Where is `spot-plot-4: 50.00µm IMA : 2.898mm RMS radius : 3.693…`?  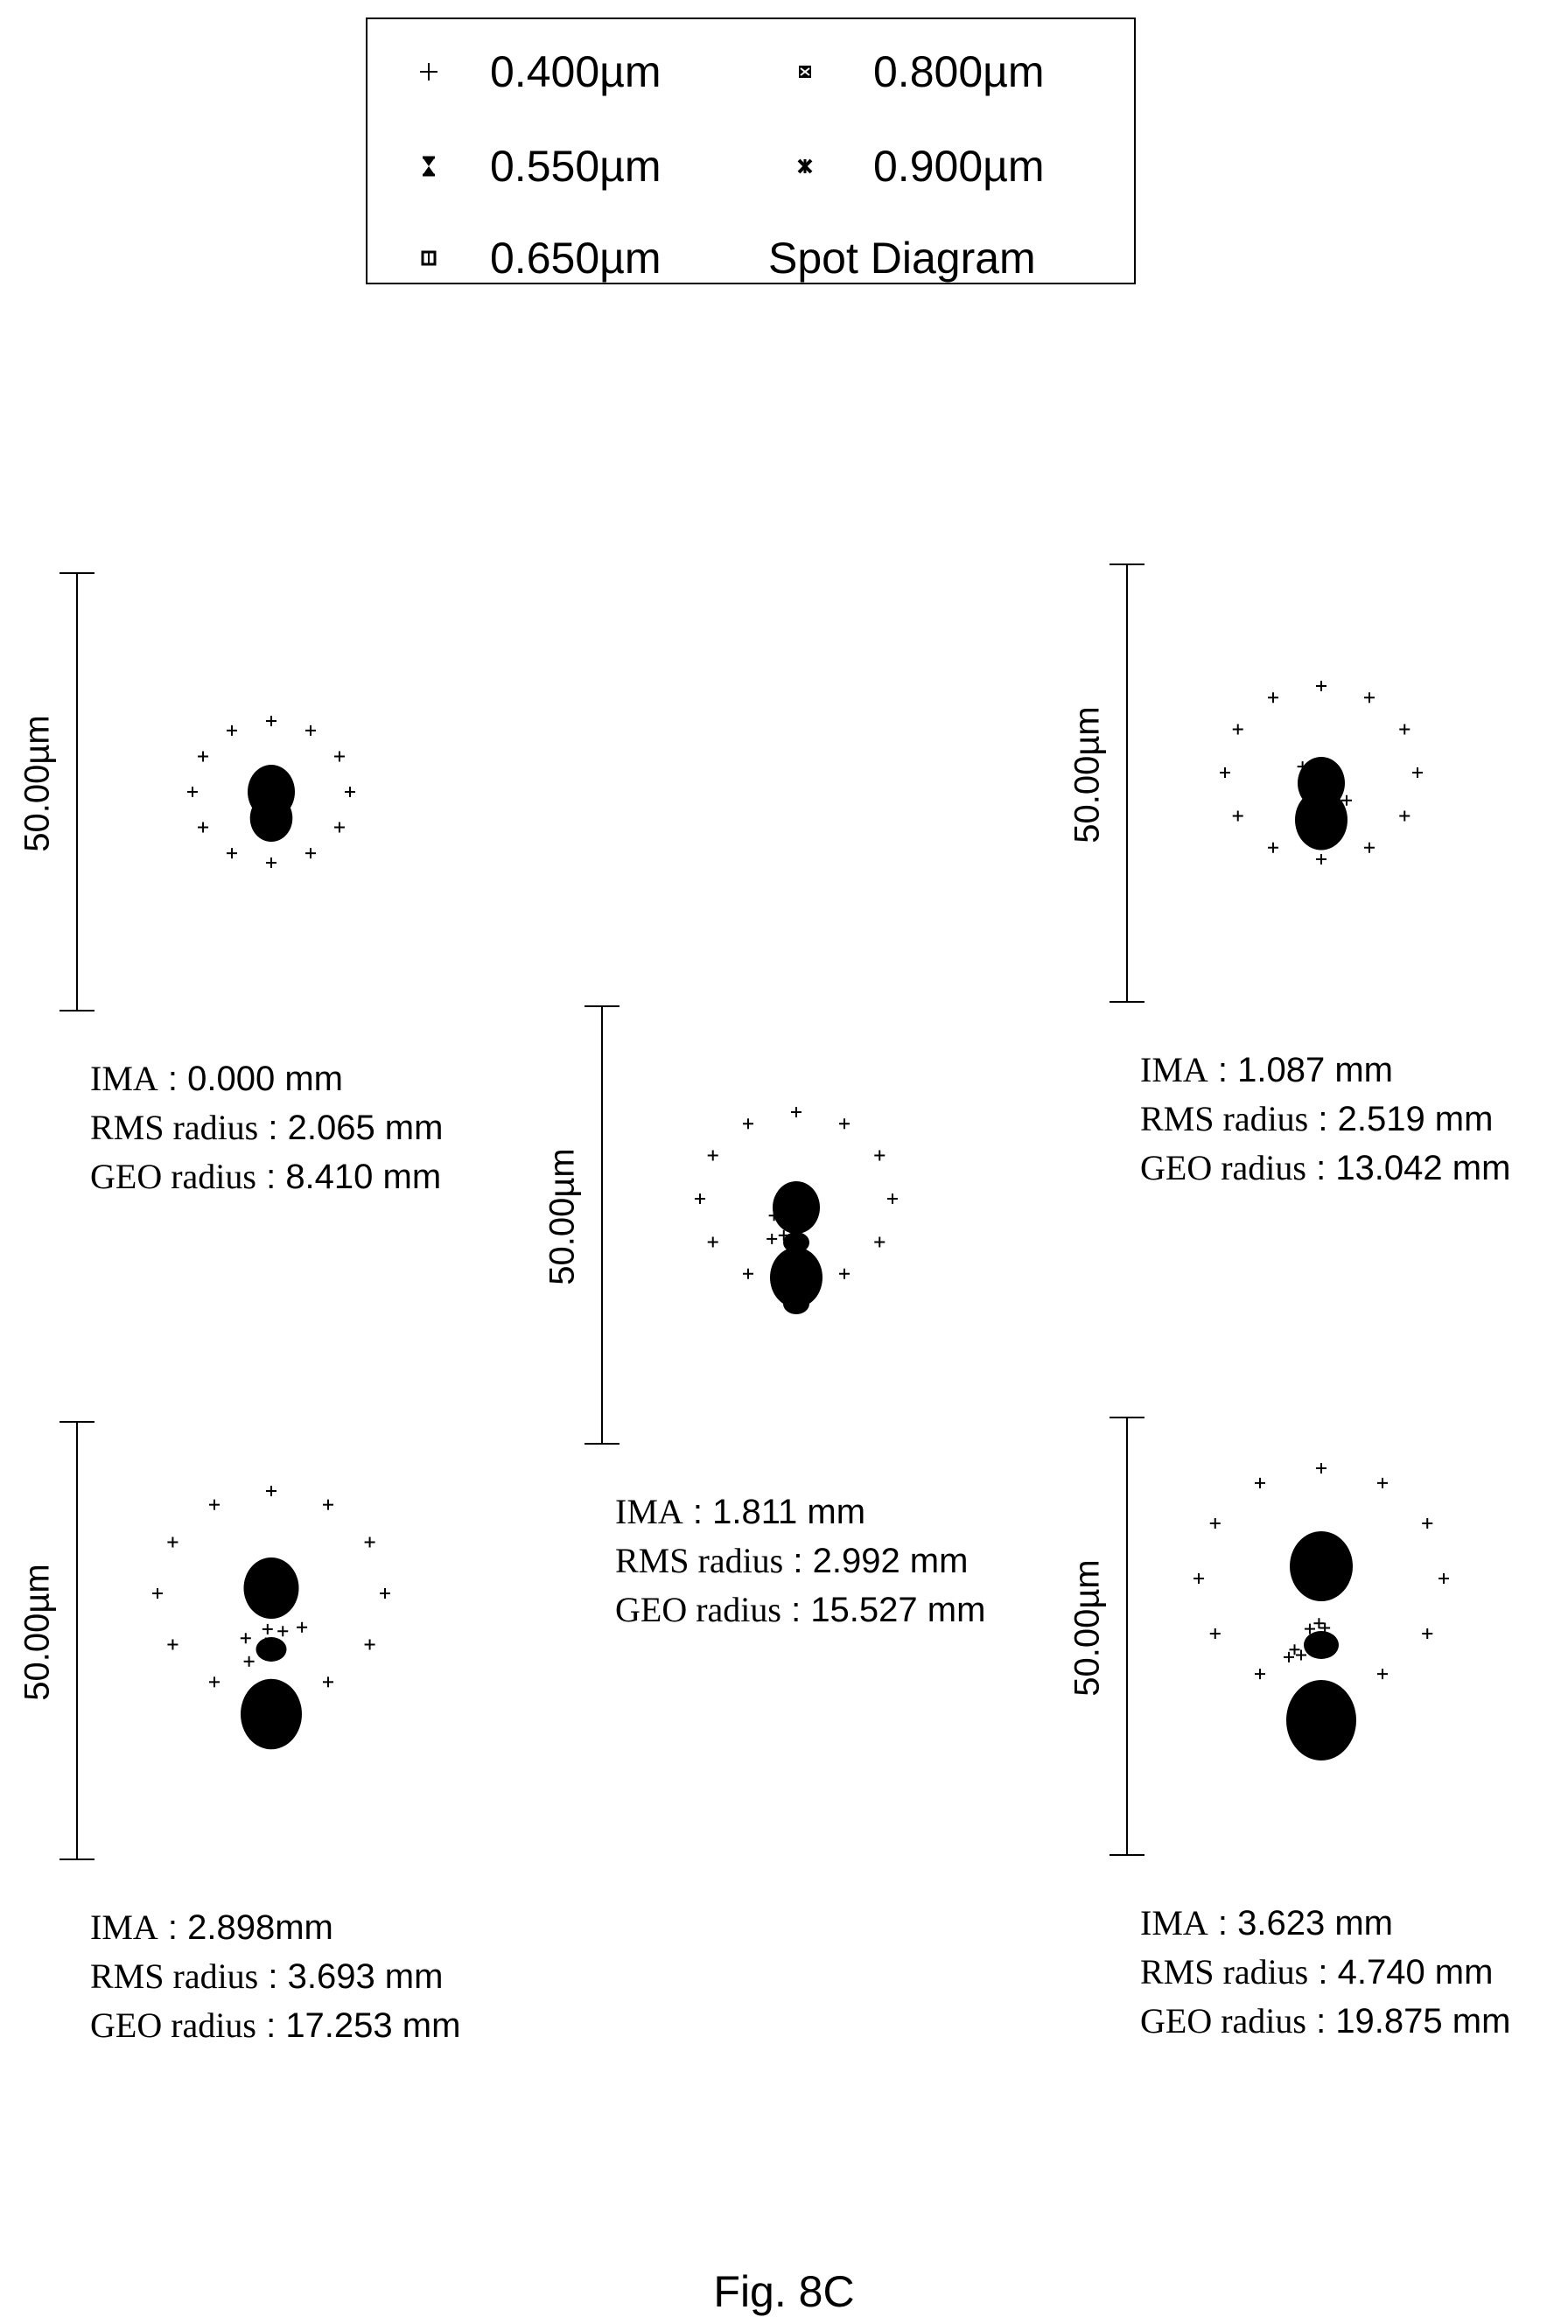 spot-plot-4: 50.00µm IMA : 2.898mm RMS radius : 3.693… is located at coordinates (280, 1727).